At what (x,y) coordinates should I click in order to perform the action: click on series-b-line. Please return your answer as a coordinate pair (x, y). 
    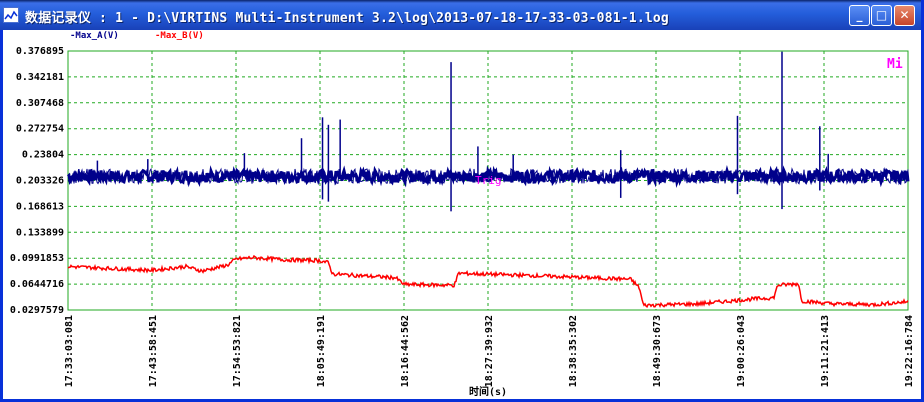
    Looking at the image, I should click on (488, 281).